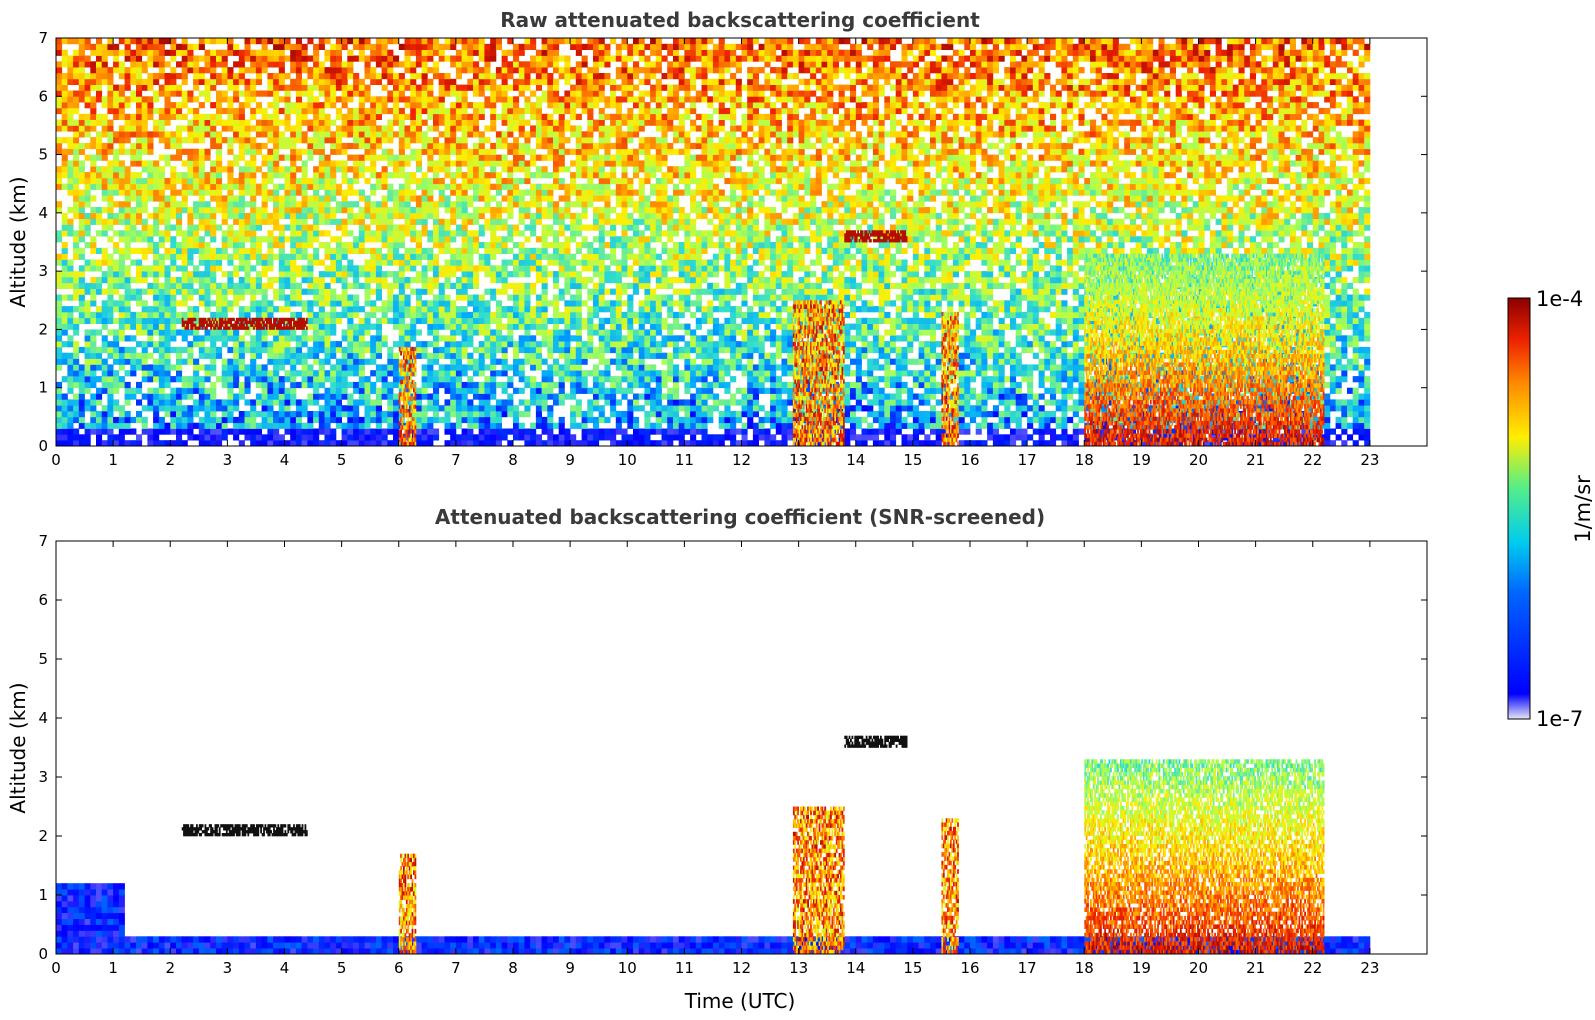 This screenshot has width=1595, height=1020. What do you see at coordinates (43, 718) in the screenshot?
I see `screened-y-tick-label: 4` at bounding box center [43, 718].